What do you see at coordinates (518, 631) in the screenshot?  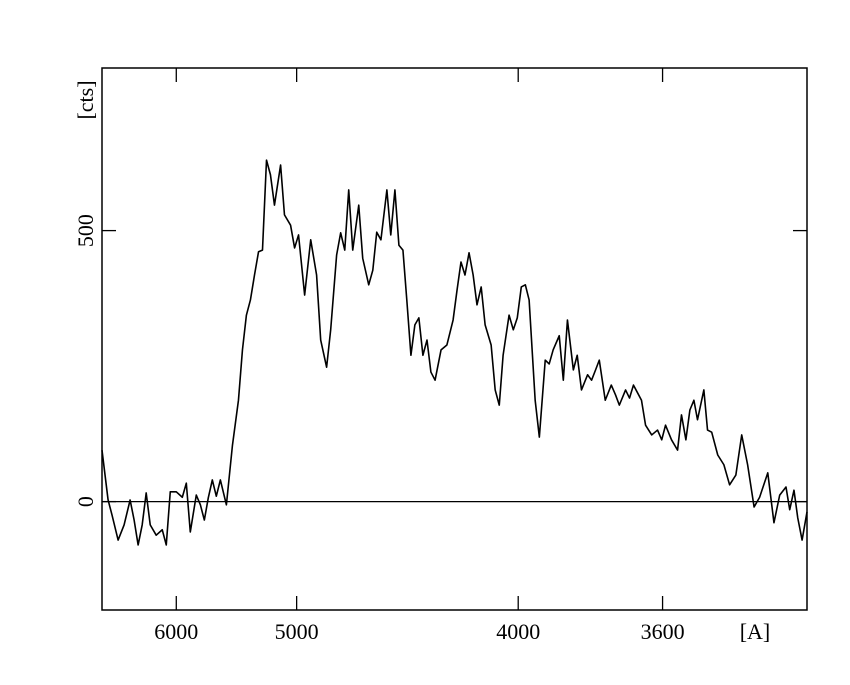 I see `x-tick-label: 4000` at bounding box center [518, 631].